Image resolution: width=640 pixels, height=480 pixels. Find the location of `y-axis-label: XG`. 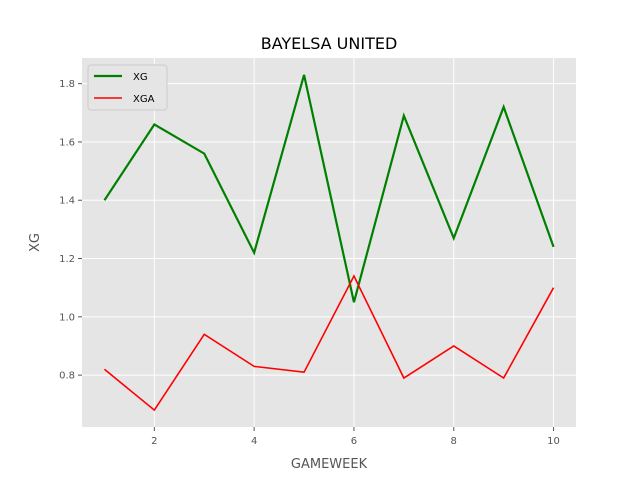

y-axis-label: XG is located at coordinates (35, 242).